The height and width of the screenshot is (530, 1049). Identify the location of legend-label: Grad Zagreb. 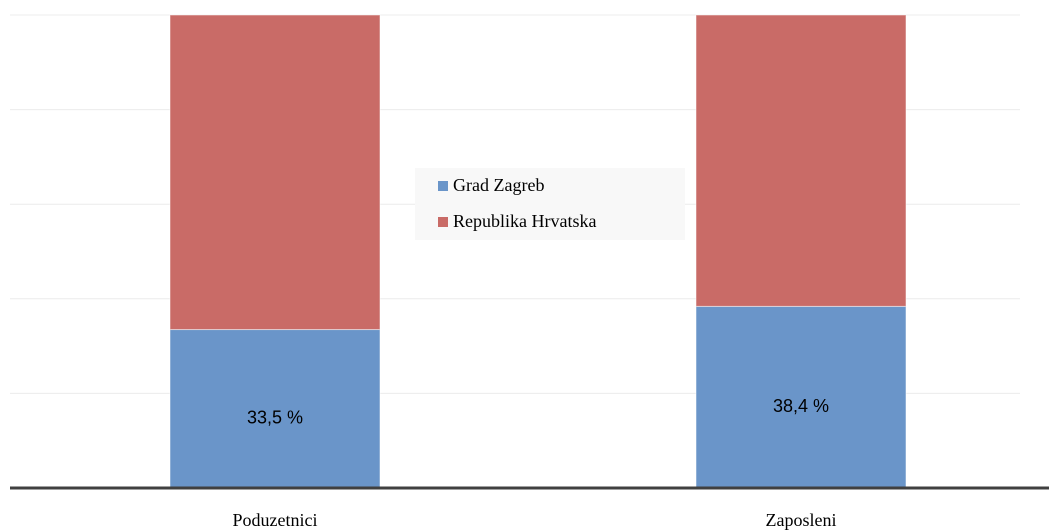
(498, 185).